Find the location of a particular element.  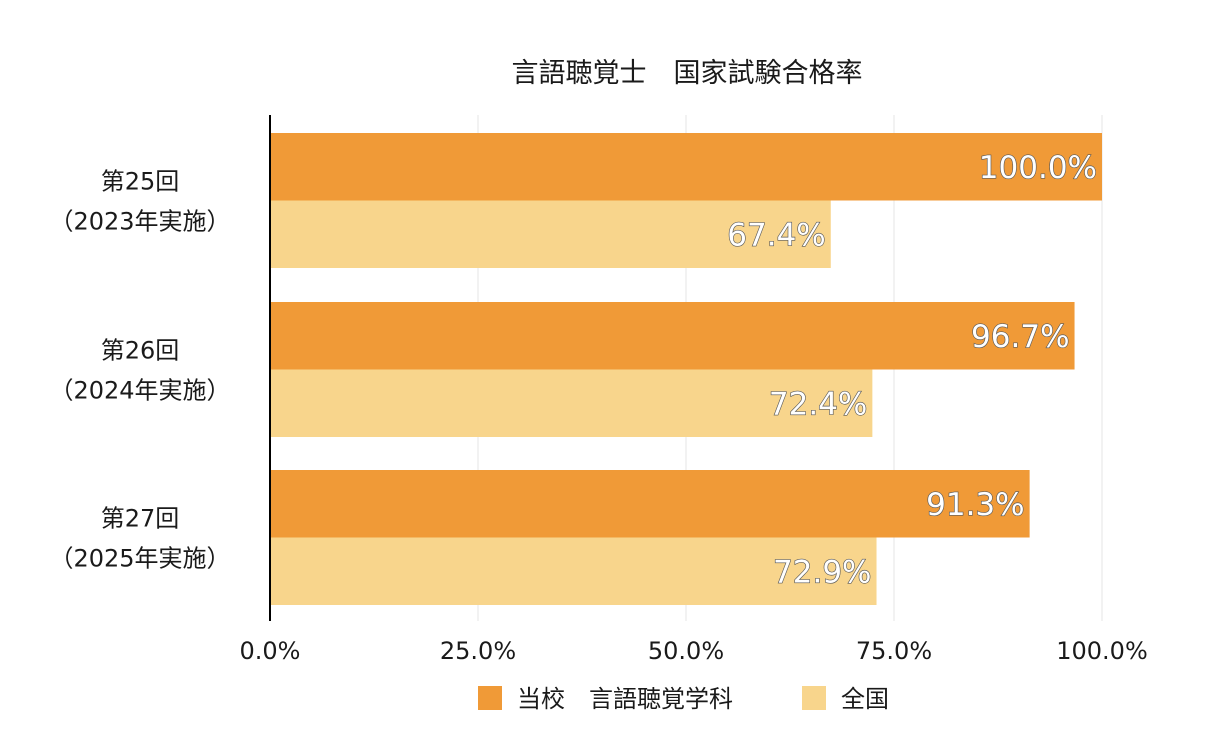

legend-label: 当校 言語聴覚学科 is located at coordinates (625, 699).